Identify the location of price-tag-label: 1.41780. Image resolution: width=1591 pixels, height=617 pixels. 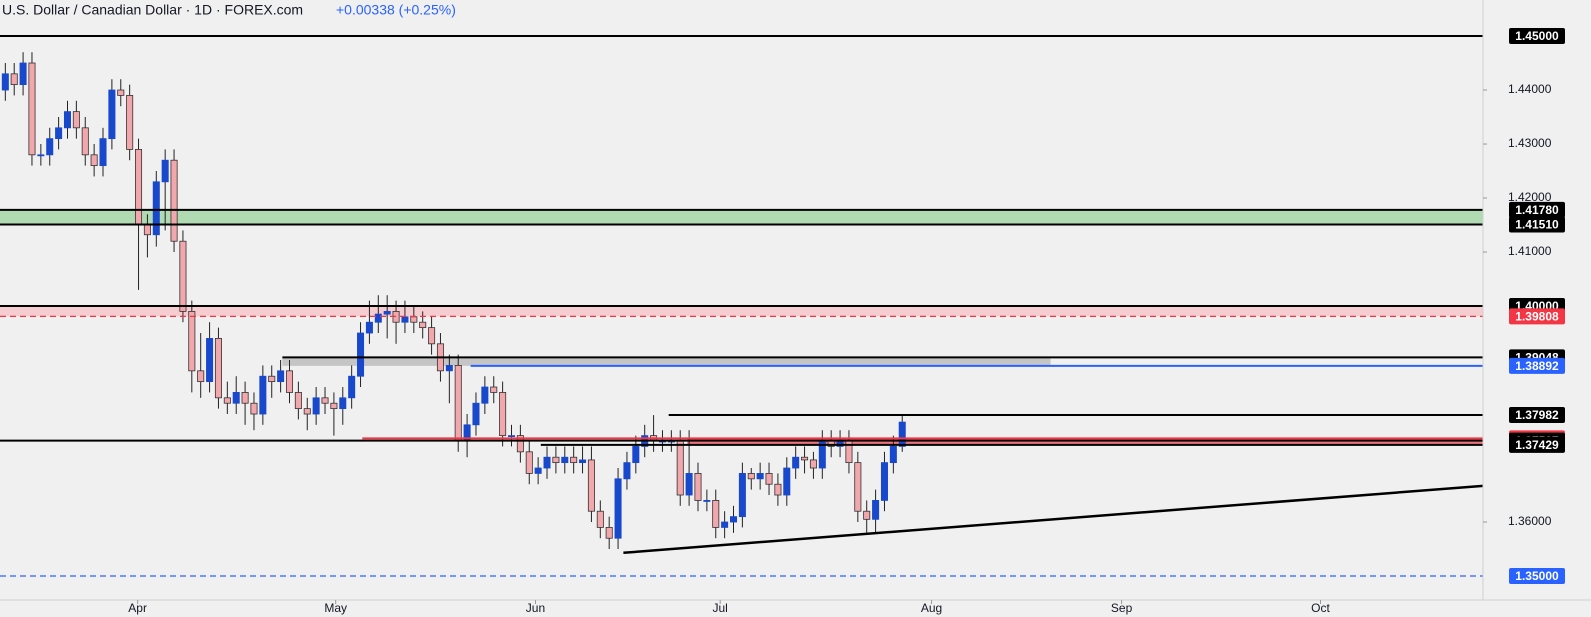
(1537, 210).